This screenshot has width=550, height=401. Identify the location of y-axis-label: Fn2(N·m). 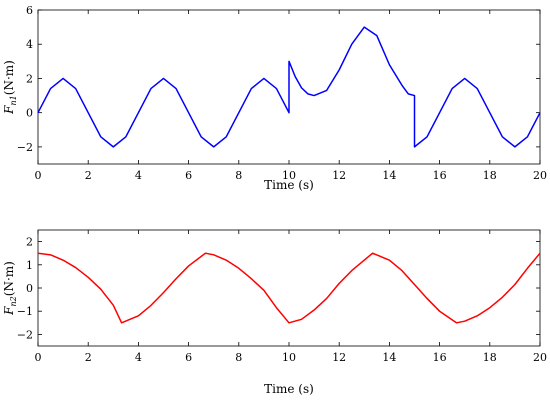
(10, 288).